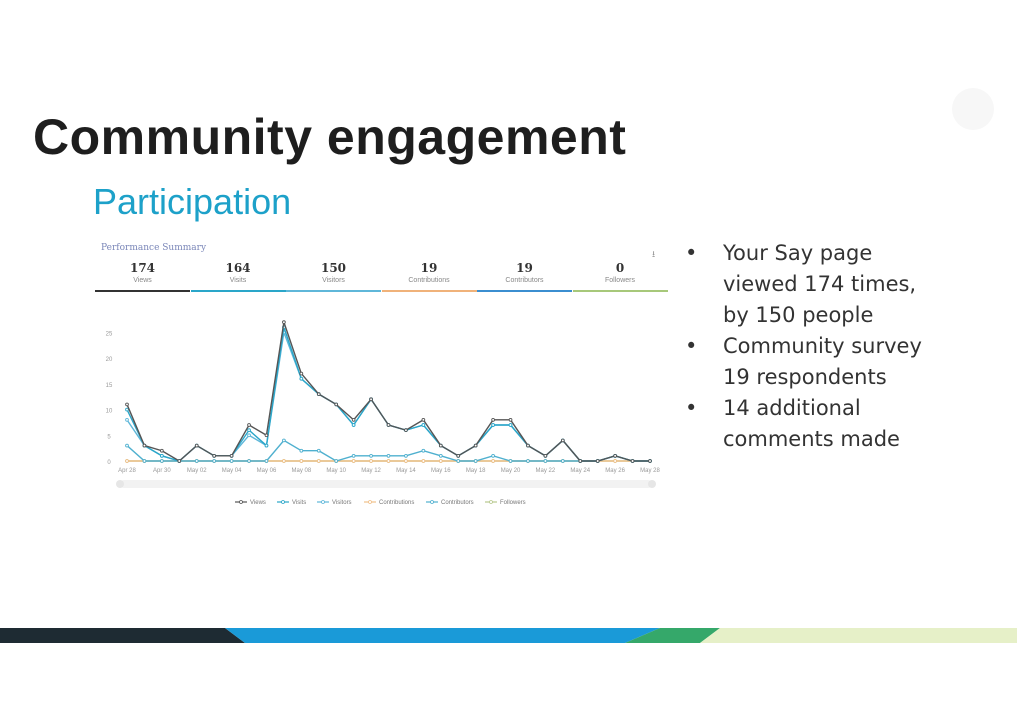 The width and height of the screenshot is (1017, 702). What do you see at coordinates (513, 503) in the screenshot?
I see `legend-label: Followers` at bounding box center [513, 503].